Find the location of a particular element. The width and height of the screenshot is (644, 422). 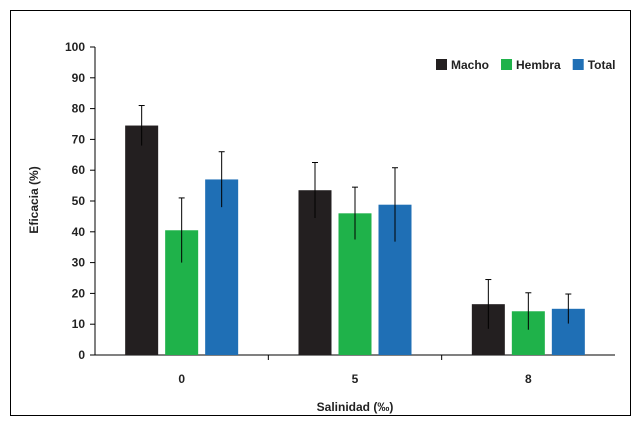

y-tick-label: 50 is located at coordinates (79, 201).